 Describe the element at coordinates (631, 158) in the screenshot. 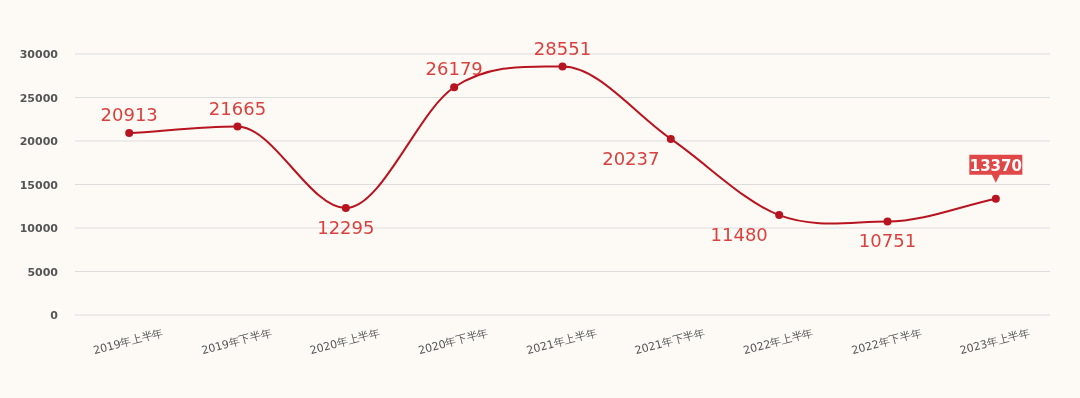

I see `data-label: 20237` at that location.